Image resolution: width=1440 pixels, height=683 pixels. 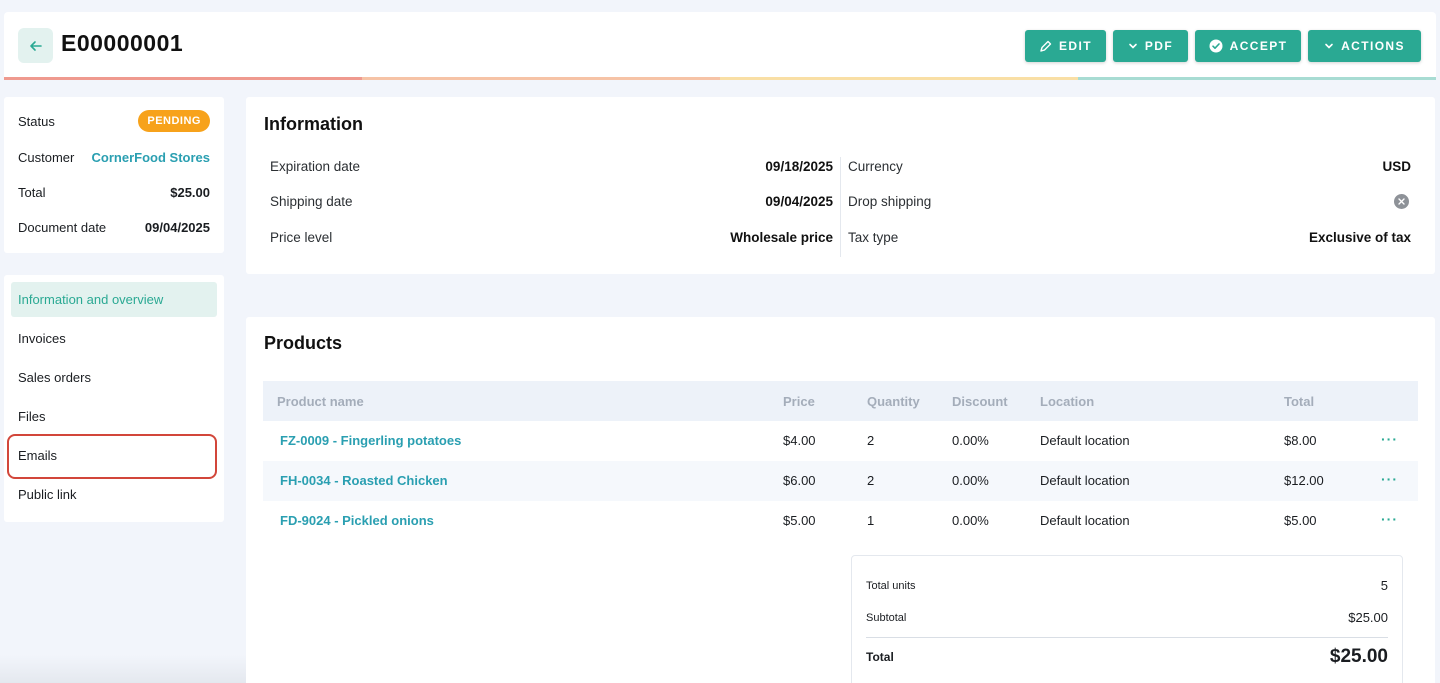 I want to click on total-label: Total, so click(x=32, y=192).